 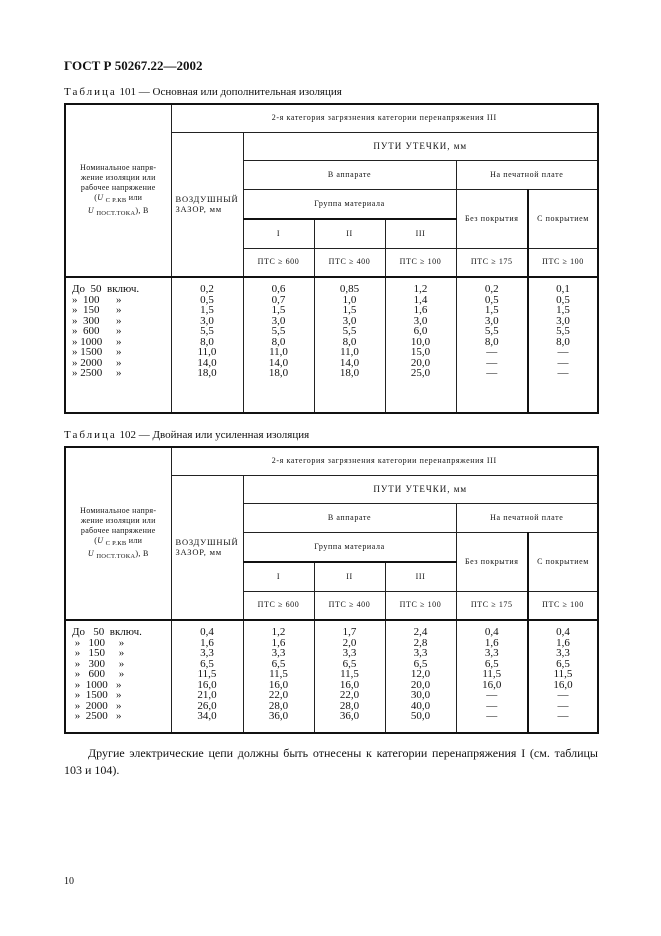 What do you see at coordinates (527, 174) in the screenshot?
I see `on-pcb-header-text: На печатной плате` at bounding box center [527, 174].